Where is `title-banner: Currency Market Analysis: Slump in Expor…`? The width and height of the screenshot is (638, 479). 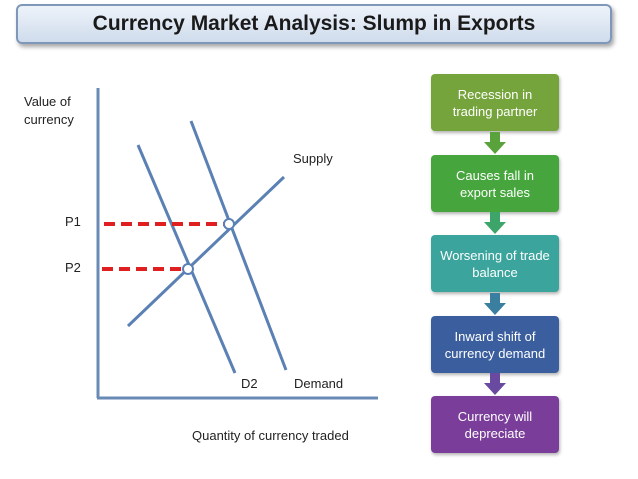
title-banner: Currency Market Analysis: Slump in Expor… is located at coordinates (314, 24).